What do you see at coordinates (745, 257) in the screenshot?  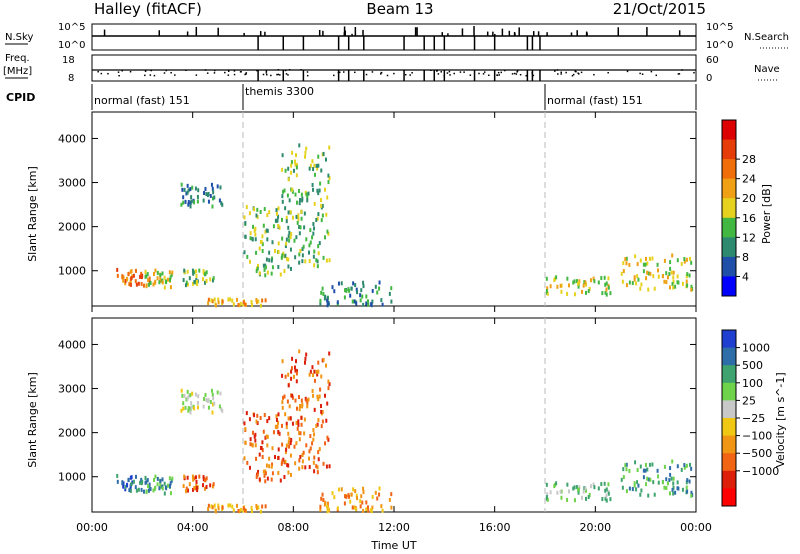 I see `colorbar-tick-label: 8` at bounding box center [745, 257].